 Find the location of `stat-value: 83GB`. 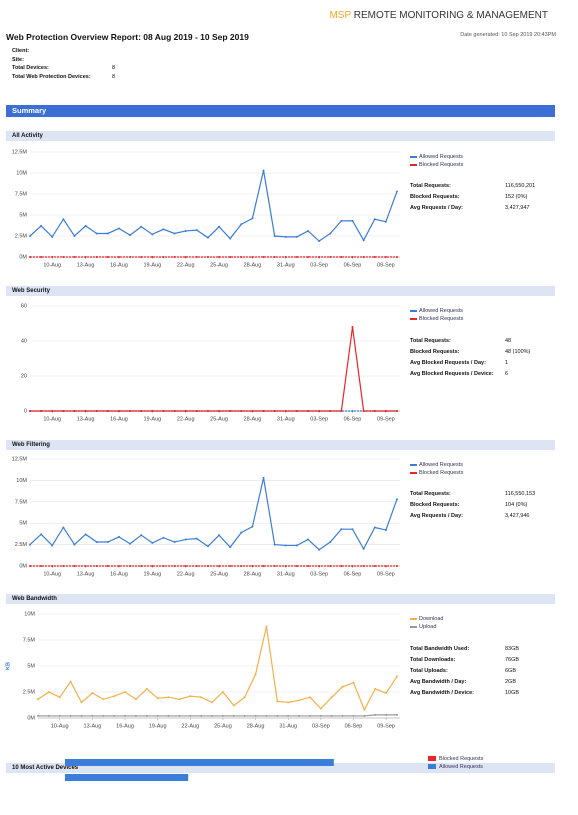

stat-value: 83GB is located at coordinates (512, 649).